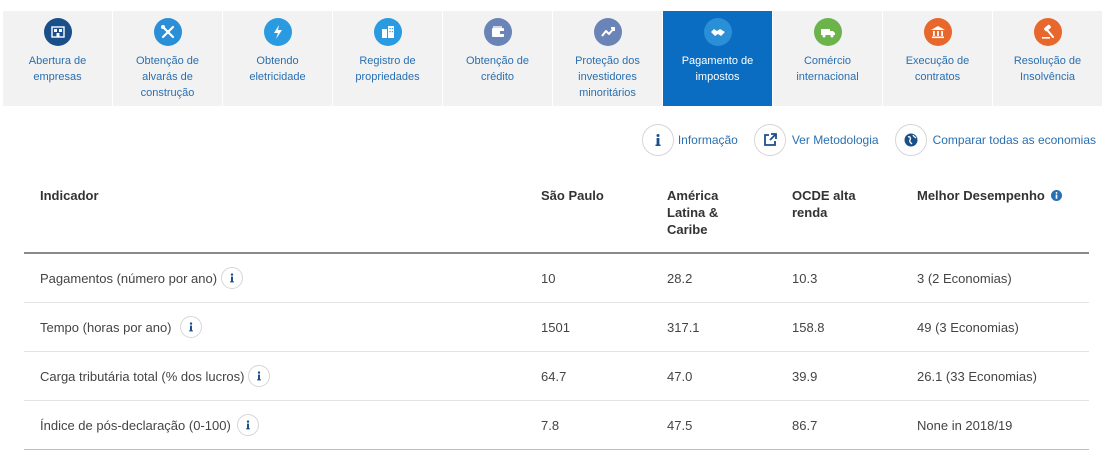 The image size is (1105, 457). I want to click on handshake-icon, so click(717, 32).